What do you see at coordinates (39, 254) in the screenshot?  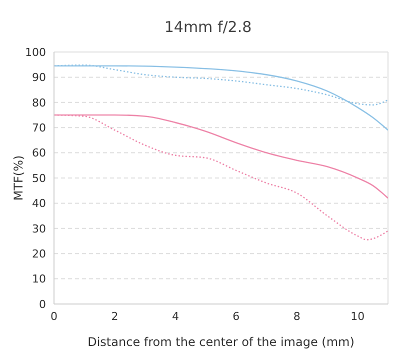 I see `y-tick-label: 20` at bounding box center [39, 254].